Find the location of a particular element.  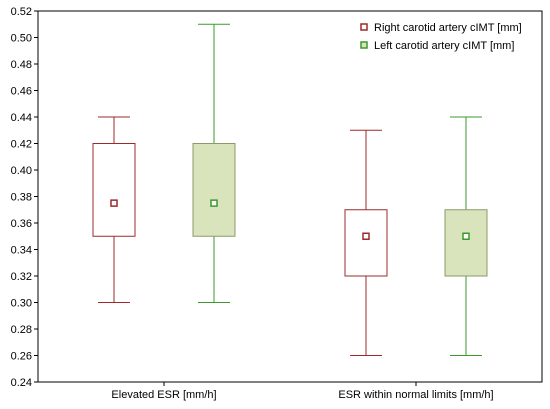

y-tick-label: 0.40 is located at coordinates (21, 171).